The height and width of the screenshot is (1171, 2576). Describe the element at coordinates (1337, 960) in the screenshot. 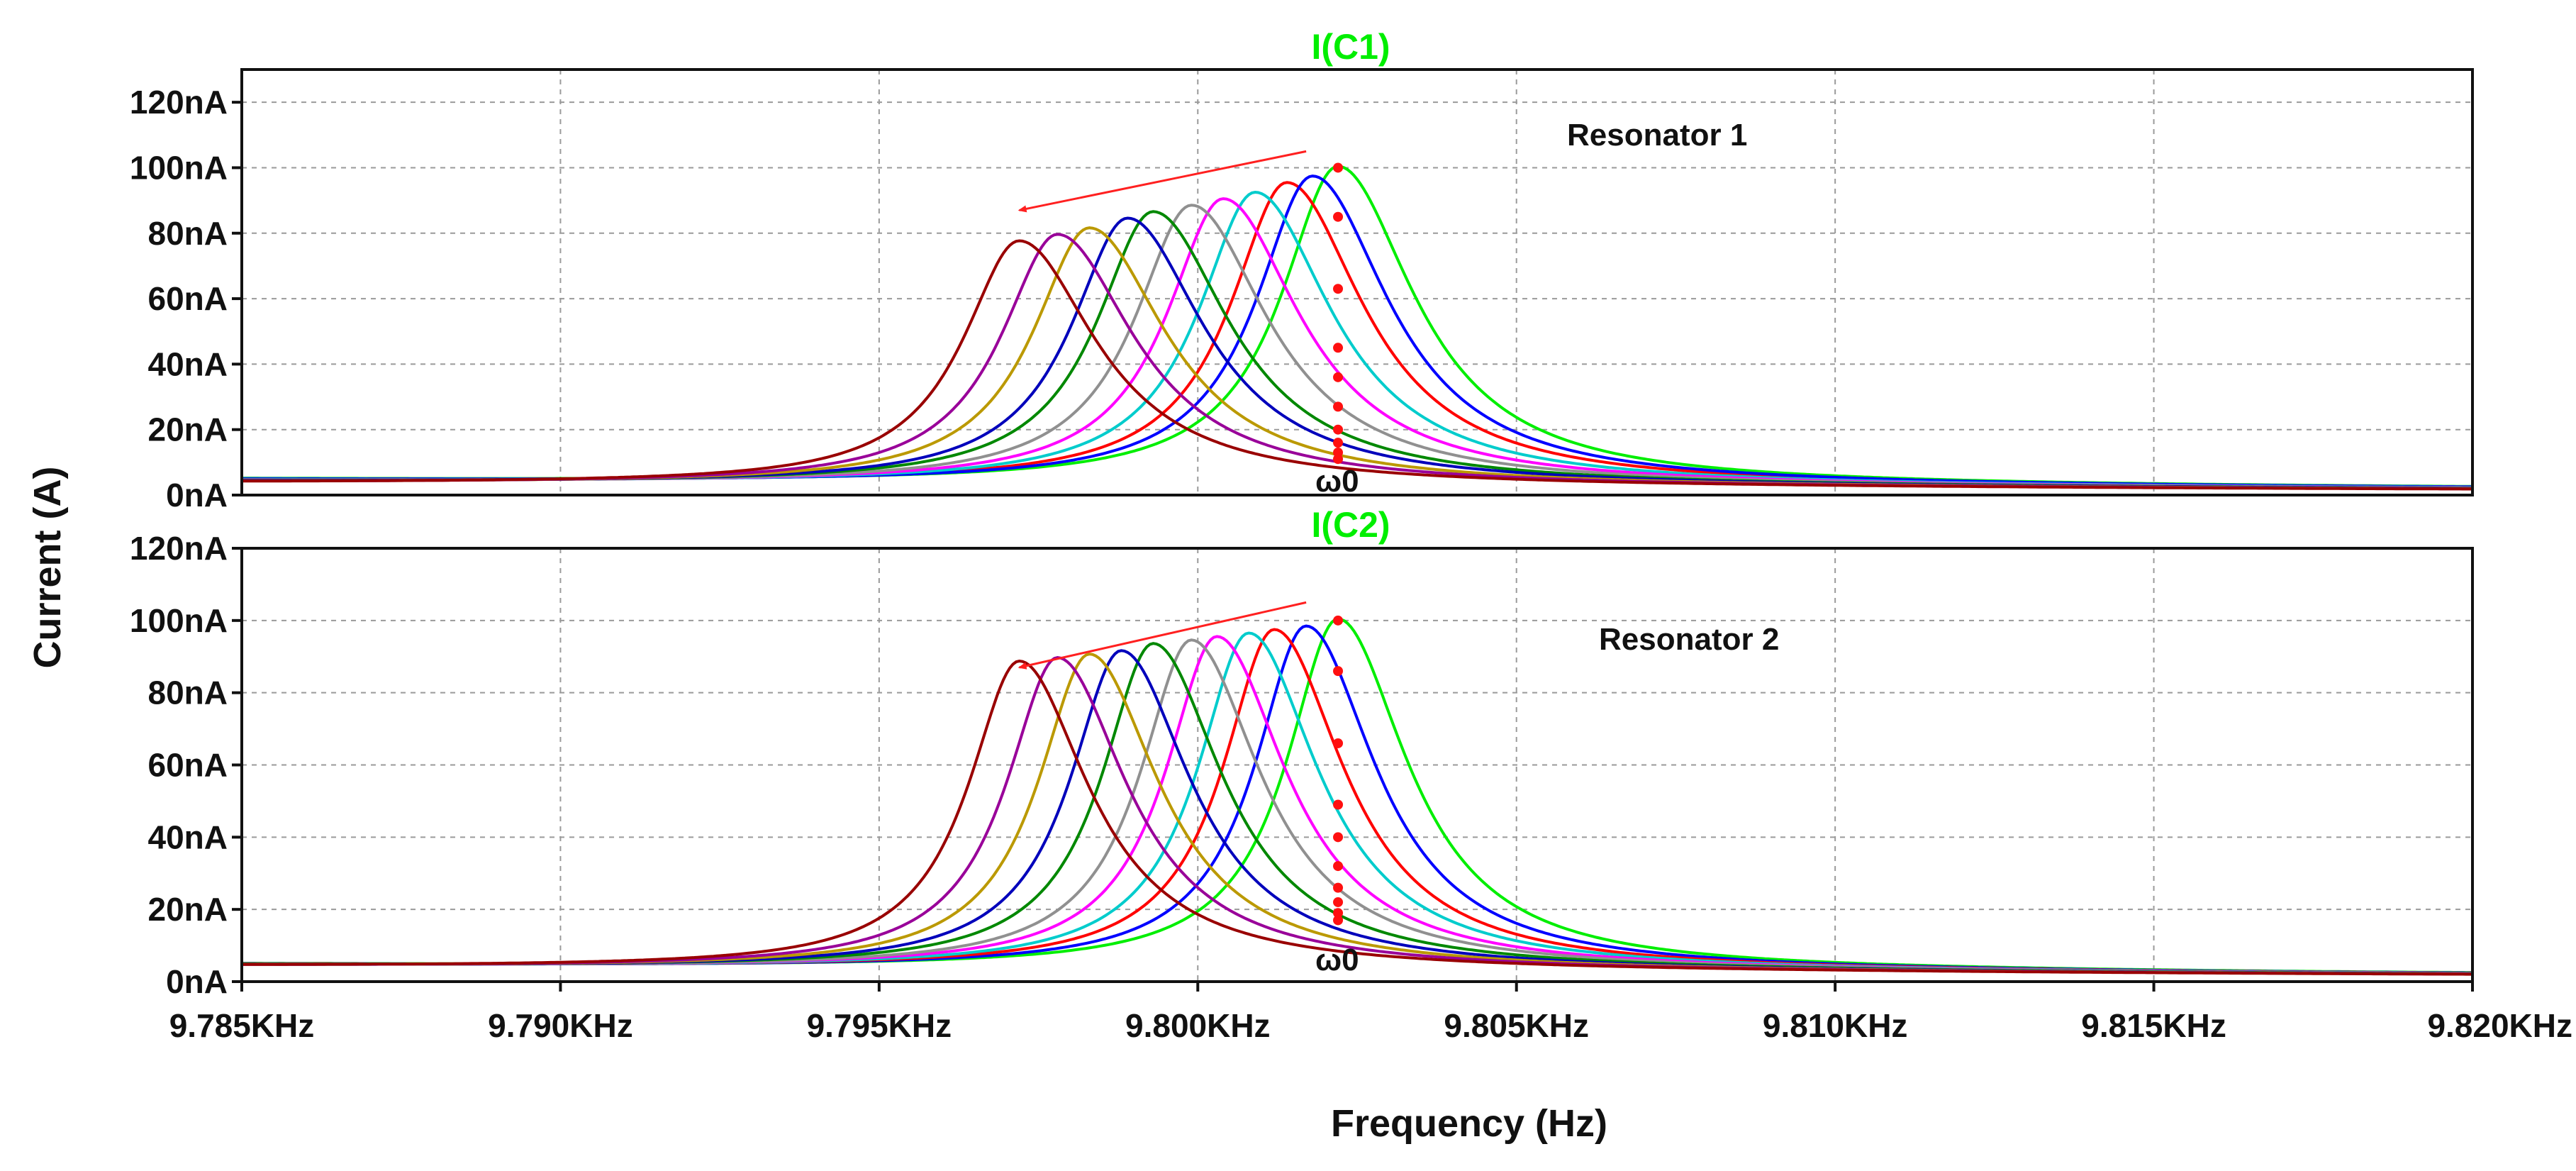

I see `bottom-omega-label: ω0` at that location.